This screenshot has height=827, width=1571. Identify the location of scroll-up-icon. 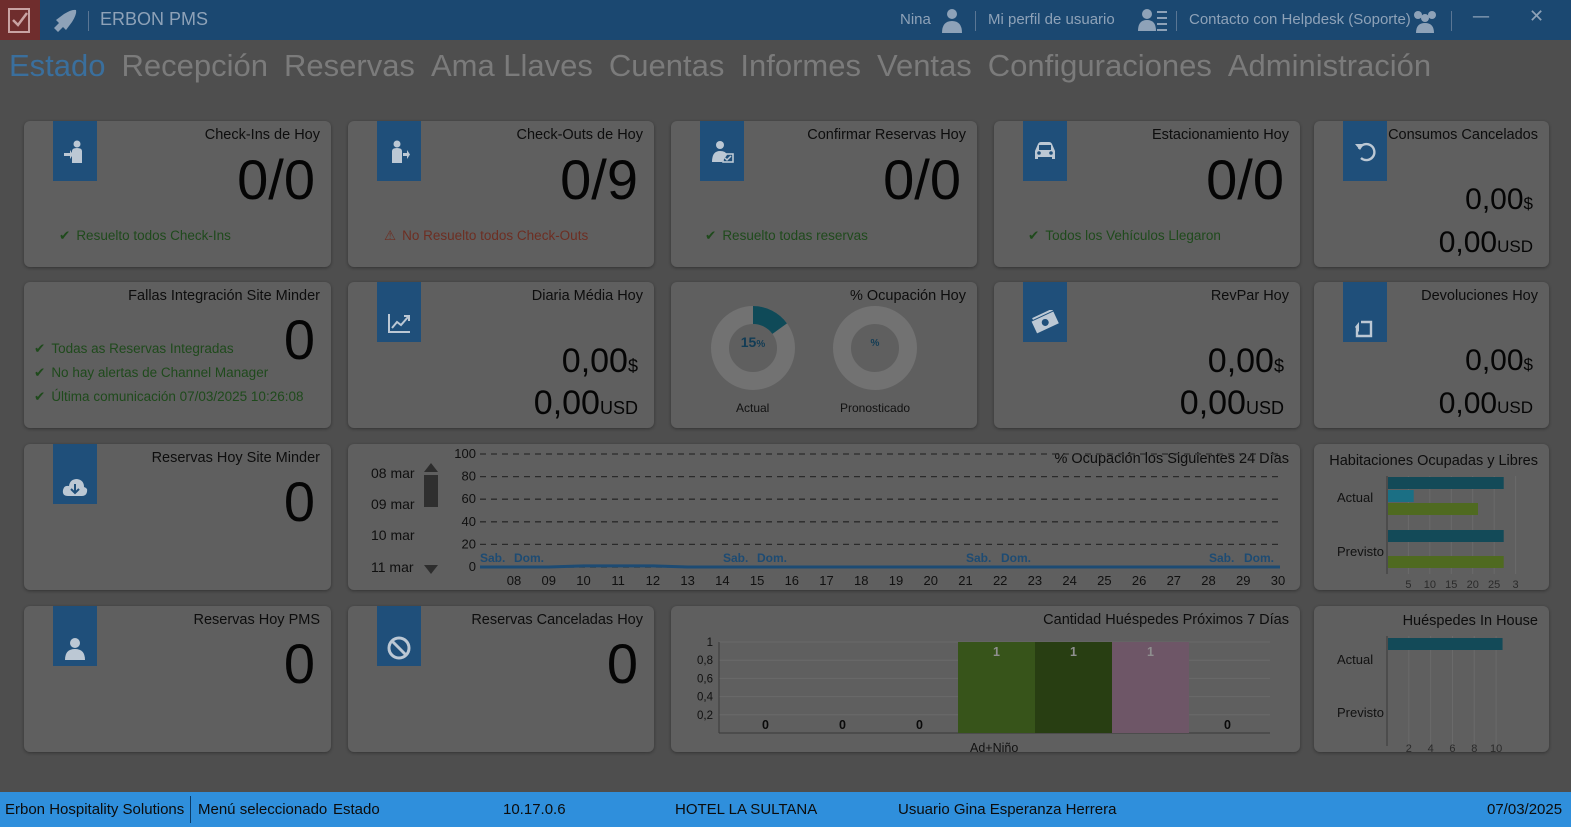
(431, 467).